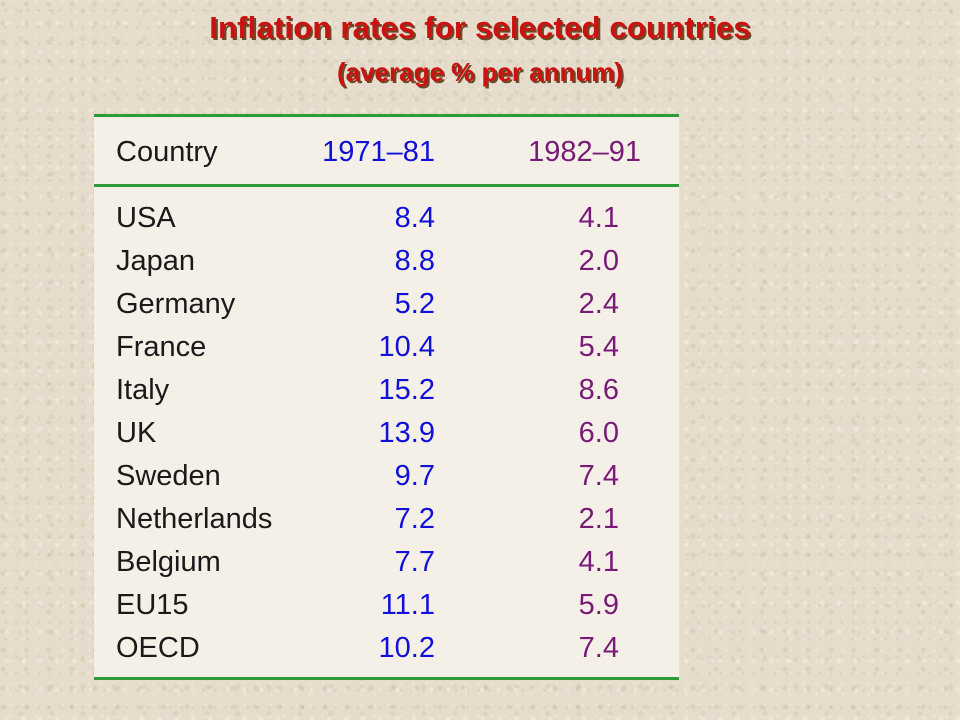 Image resolution: width=960 pixels, height=720 pixels. What do you see at coordinates (143, 390) in the screenshot?
I see `country-cell: Italy` at bounding box center [143, 390].